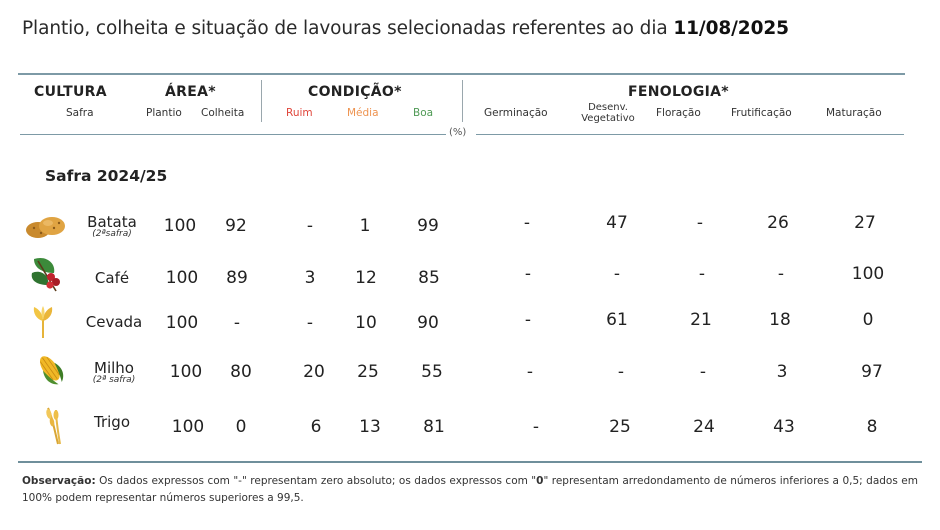 The image size is (940, 530). Describe the element at coordinates (112, 222) in the screenshot. I see `crop-label: Batata` at that location.